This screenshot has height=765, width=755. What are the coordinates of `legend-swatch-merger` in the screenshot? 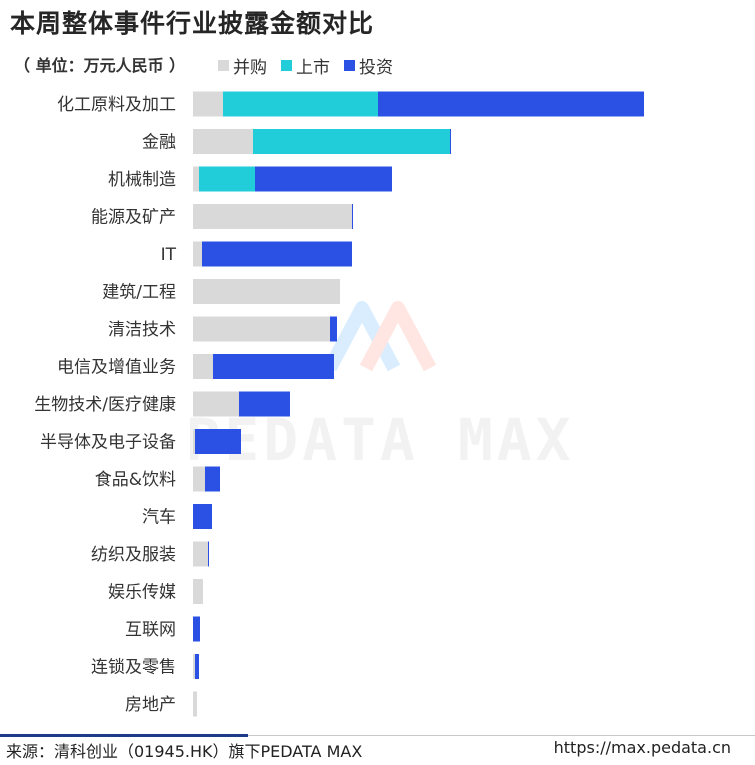 It's located at (223, 65).